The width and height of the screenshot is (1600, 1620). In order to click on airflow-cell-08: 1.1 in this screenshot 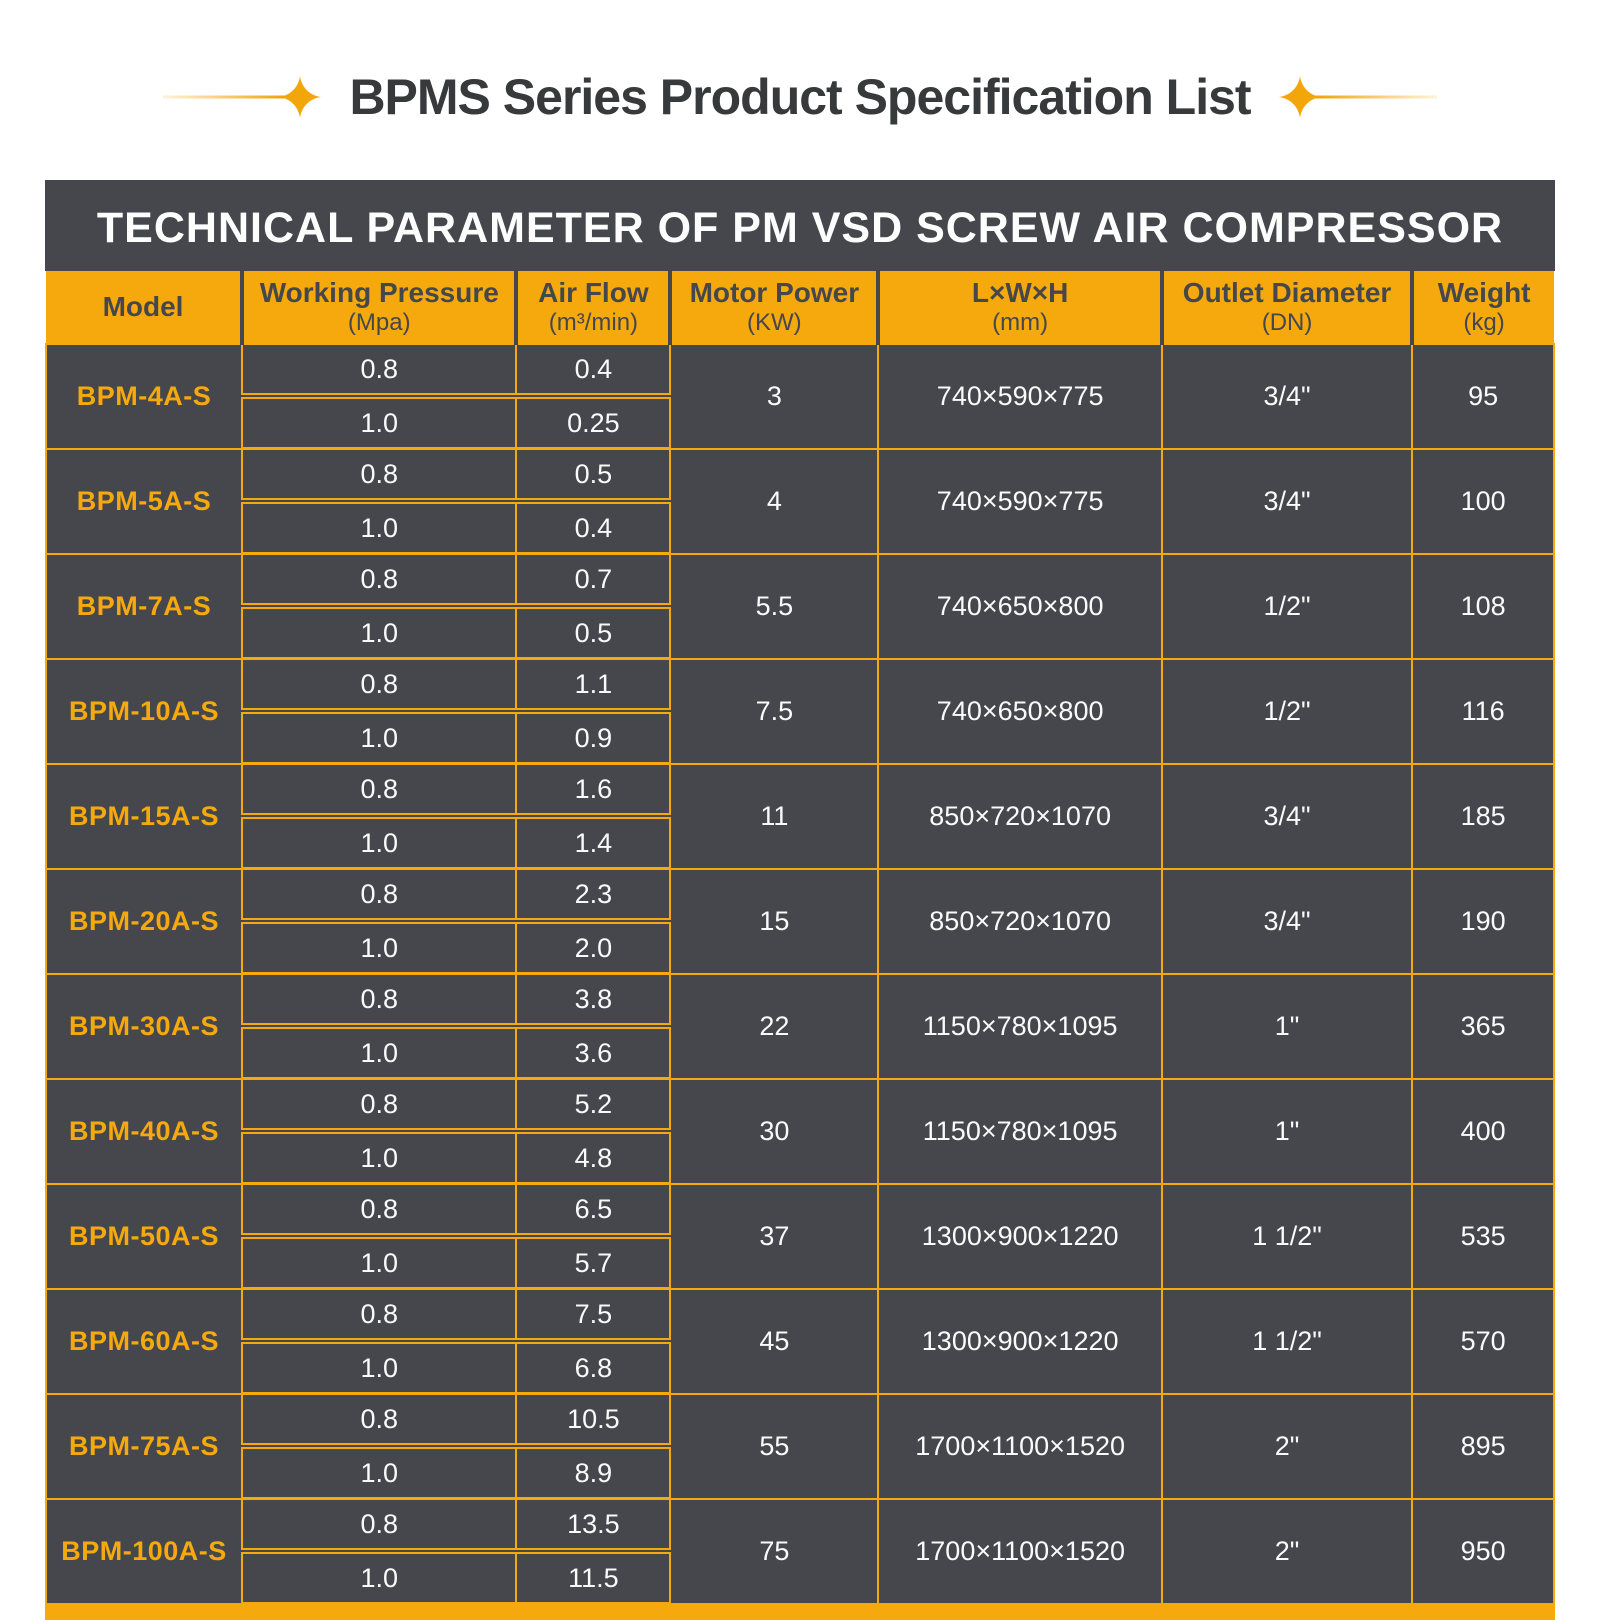, I will do `click(593, 685)`.